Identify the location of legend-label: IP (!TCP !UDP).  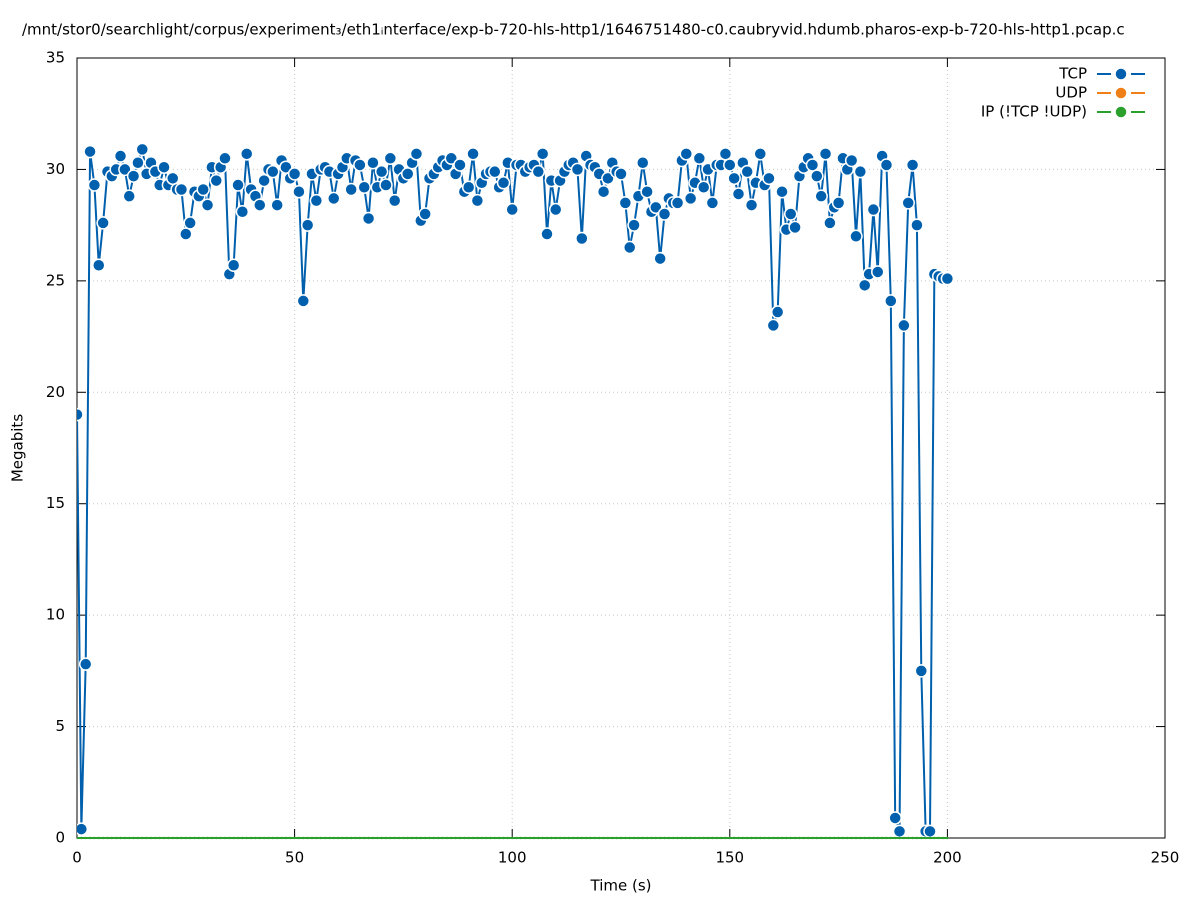
(1034, 112).